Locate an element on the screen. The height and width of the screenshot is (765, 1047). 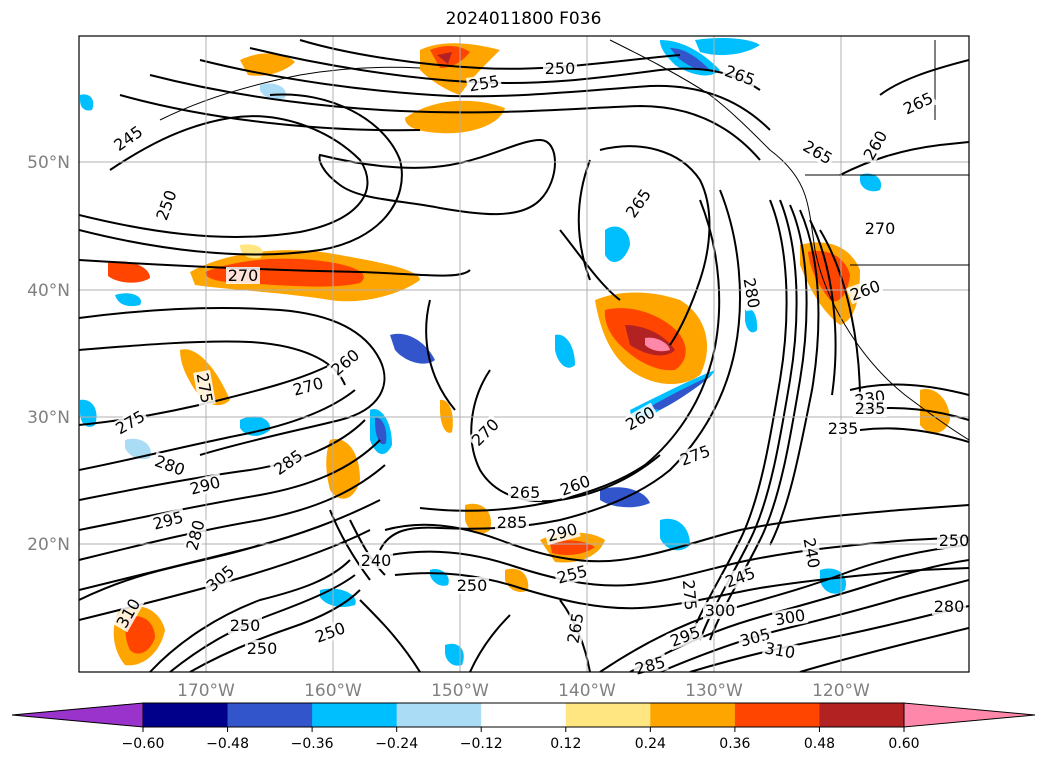
contour-label: 240 is located at coordinates (376, 560).